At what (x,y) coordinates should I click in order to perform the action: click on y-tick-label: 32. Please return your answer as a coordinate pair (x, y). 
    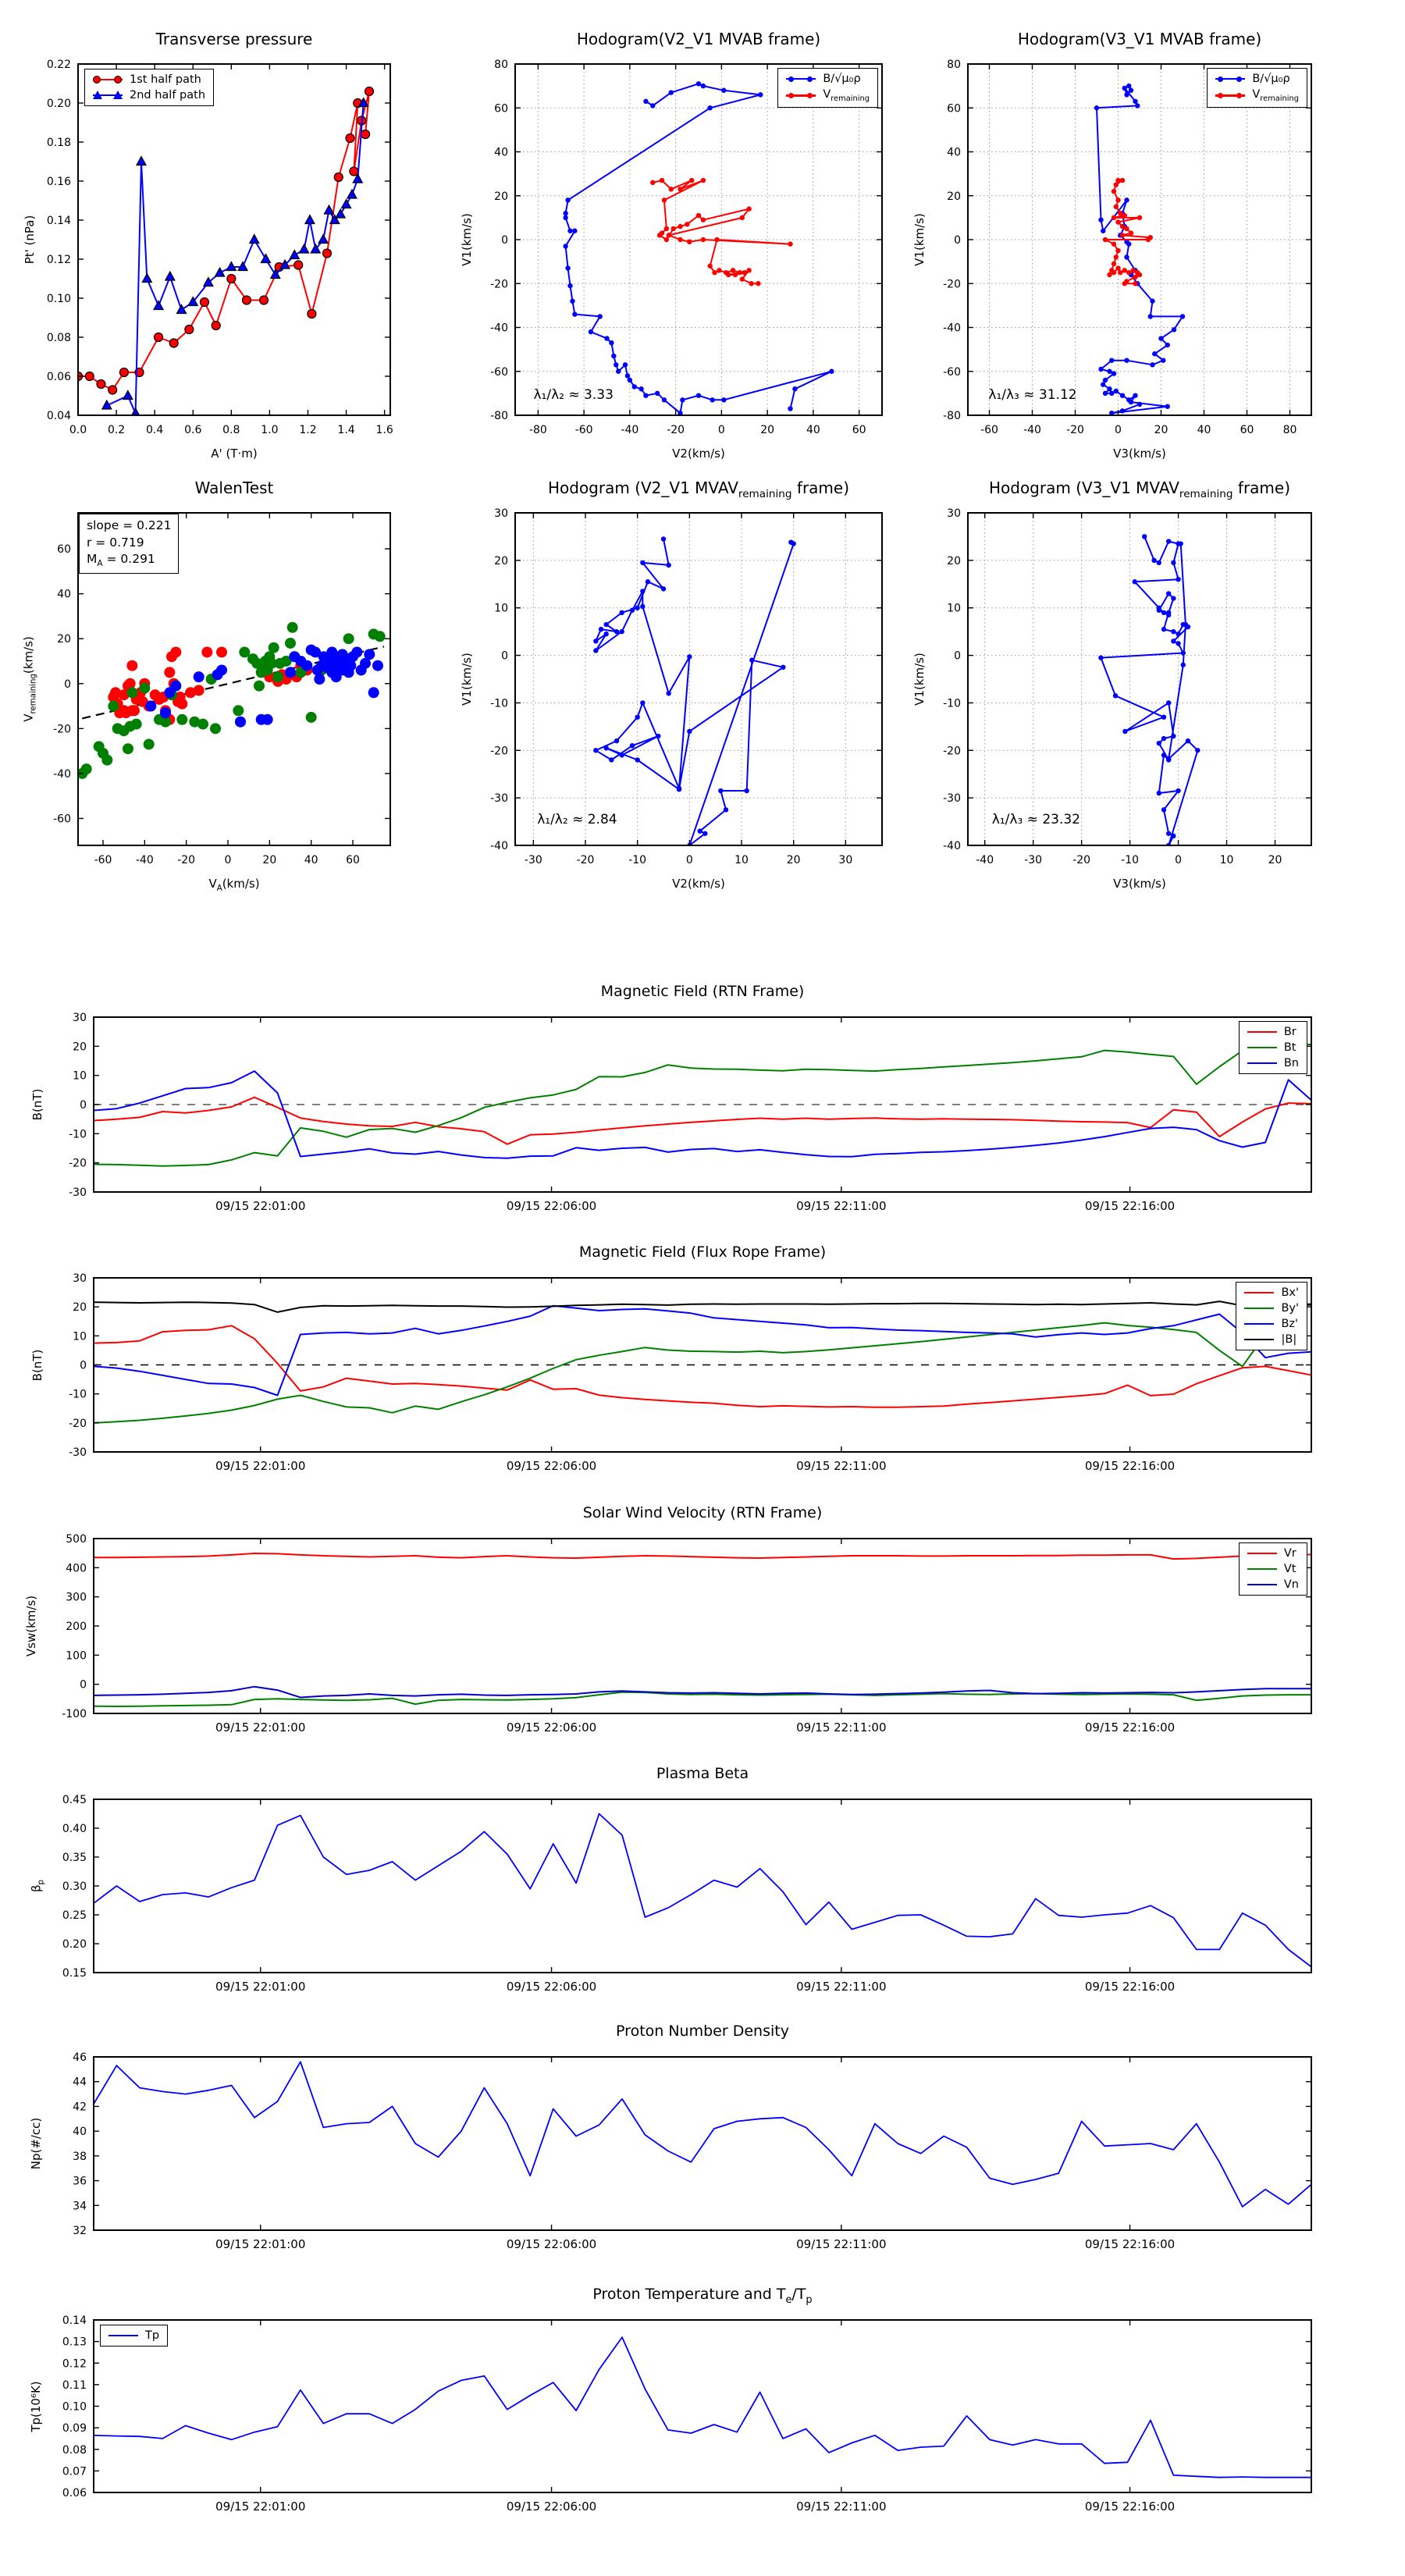
    Looking at the image, I should click on (80, 2231).